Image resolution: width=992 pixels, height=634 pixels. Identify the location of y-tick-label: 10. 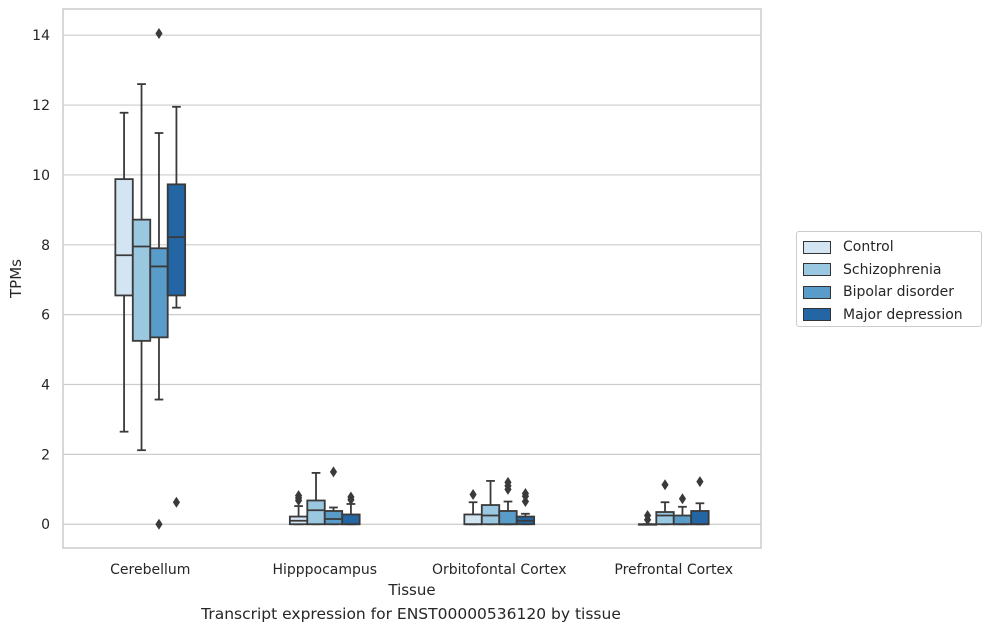
(41, 176).